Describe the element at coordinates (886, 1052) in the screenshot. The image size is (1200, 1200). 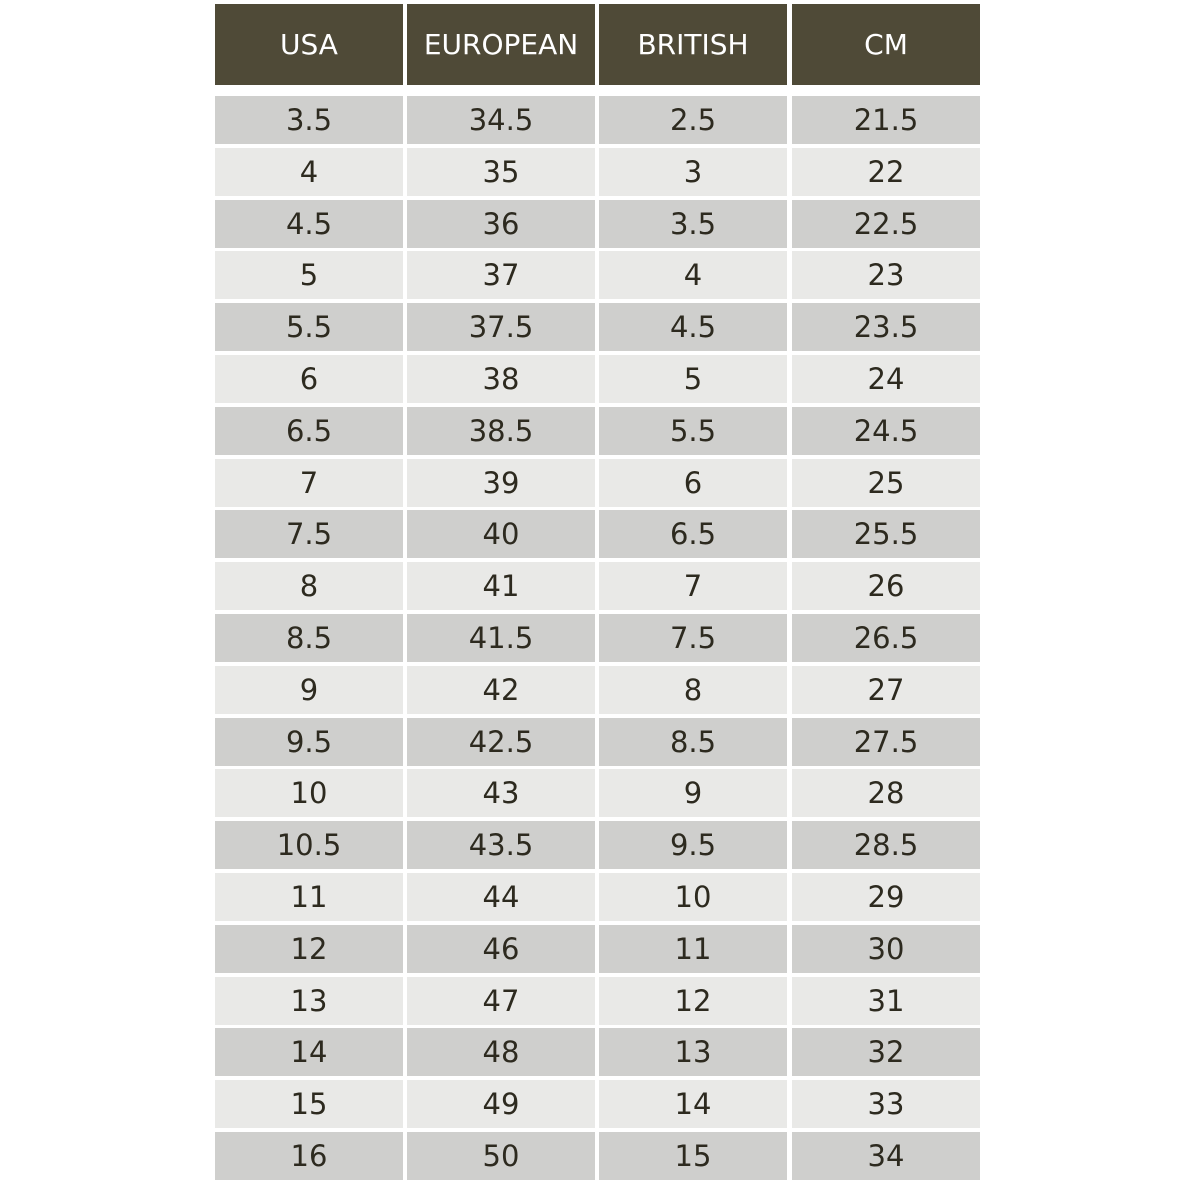
I see `table-cell: 32` at that location.